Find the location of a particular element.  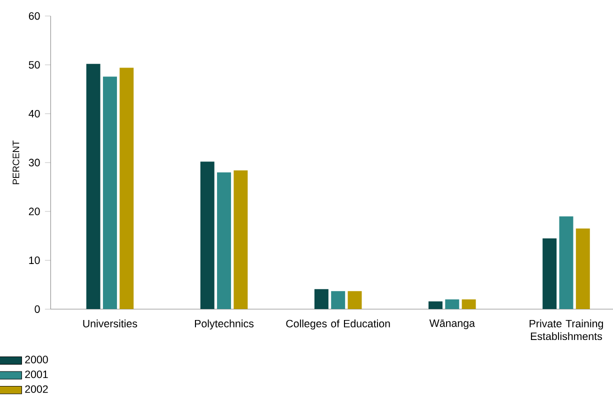

x-tick-label: Polytechnics is located at coordinates (224, 324).